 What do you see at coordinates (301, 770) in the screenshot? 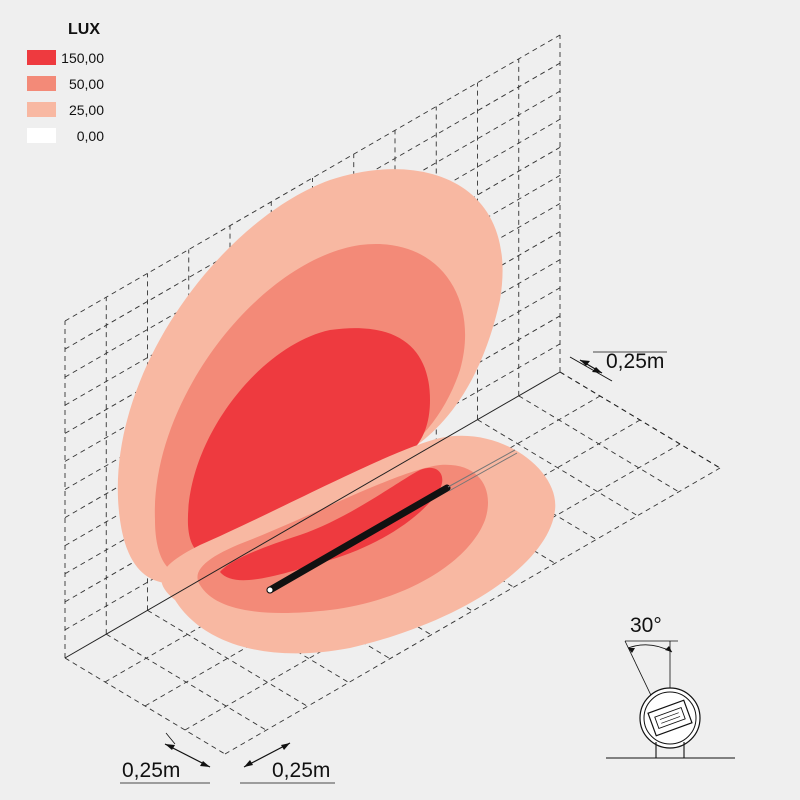
I see `grid-dimension-right-label: 0,25m` at bounding box center [301, 770].